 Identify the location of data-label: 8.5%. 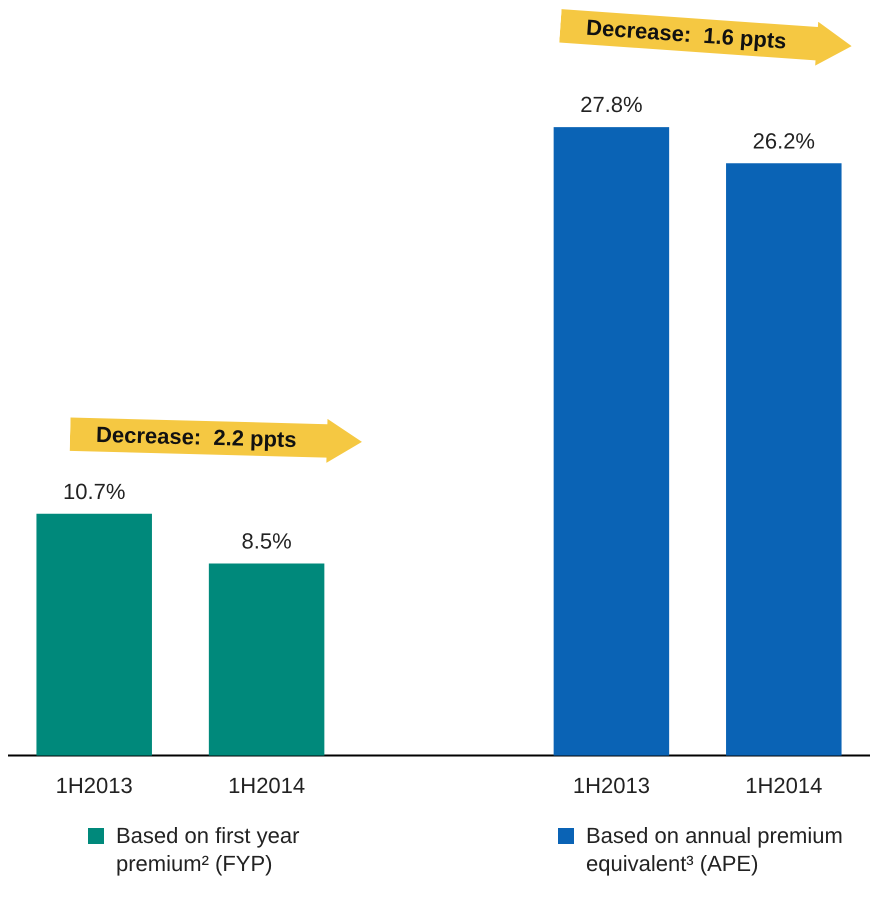
(267, 541).